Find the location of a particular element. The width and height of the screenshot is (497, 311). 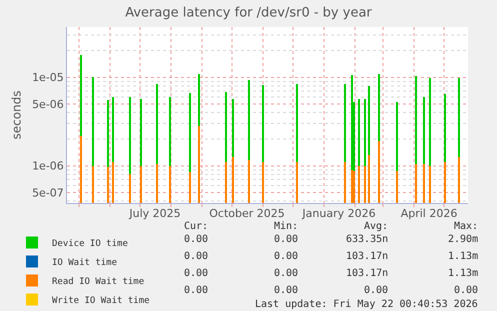

y-tick-label: 1e-05 is located at coordinates (48, 77).